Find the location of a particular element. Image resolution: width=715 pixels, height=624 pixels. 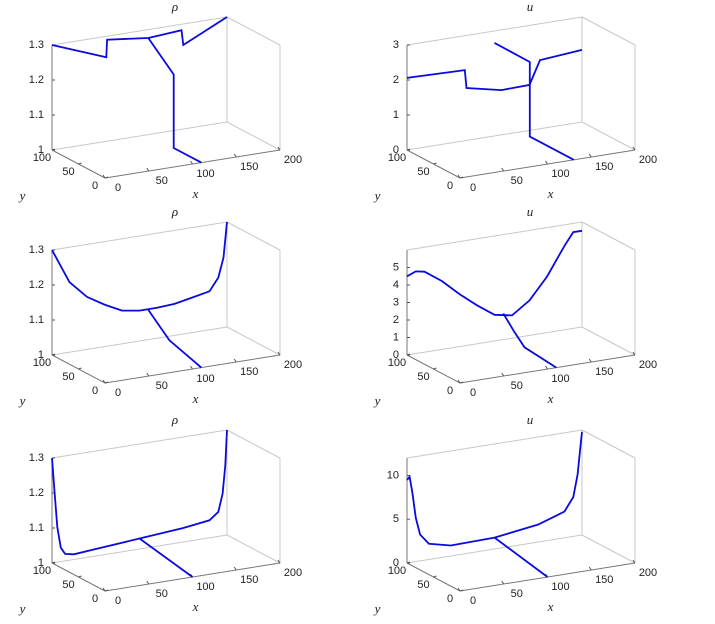

z-tick-label: 3 is located at coordinates (396, 302).